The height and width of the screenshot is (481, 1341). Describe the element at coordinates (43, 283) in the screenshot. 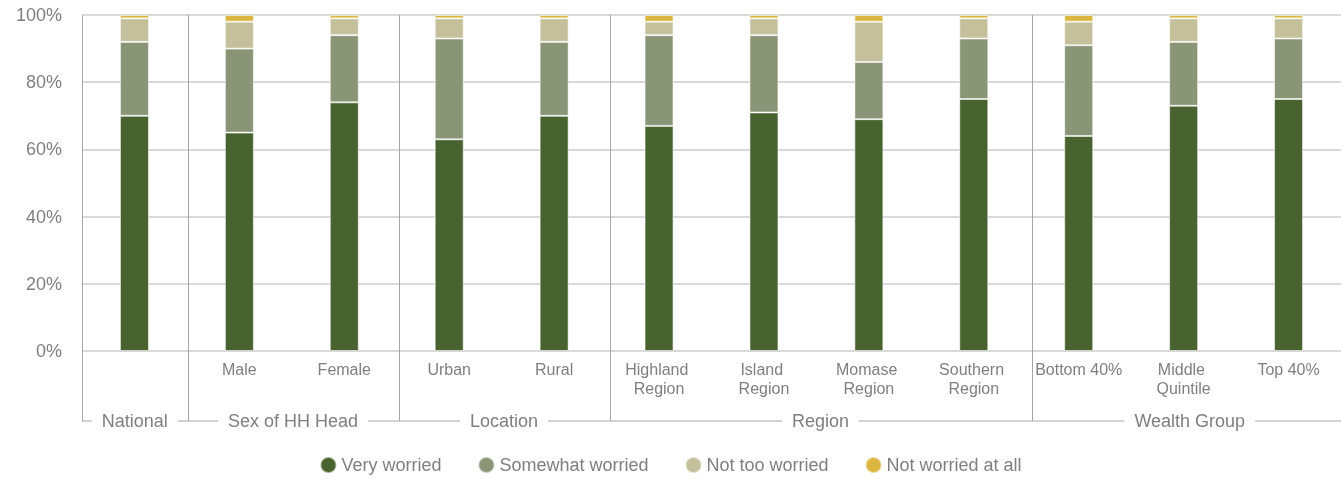

I see `y-tick-label: 20%` at that location.